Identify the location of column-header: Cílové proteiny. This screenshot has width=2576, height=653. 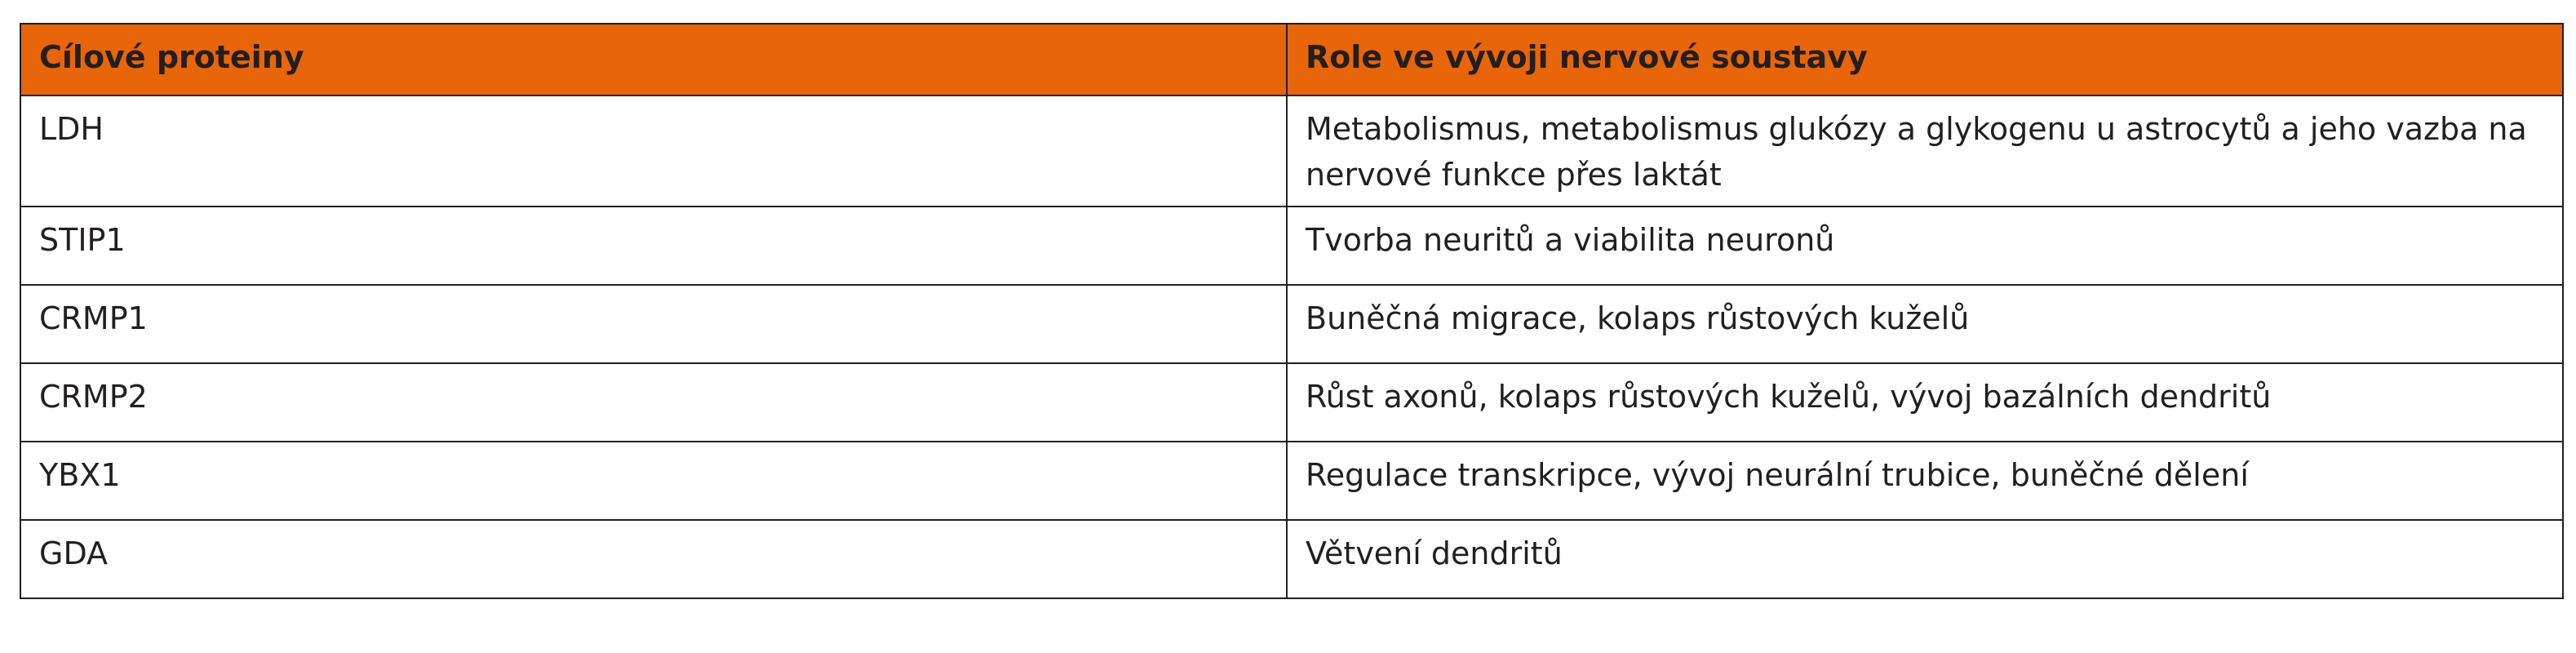
(654, 59).